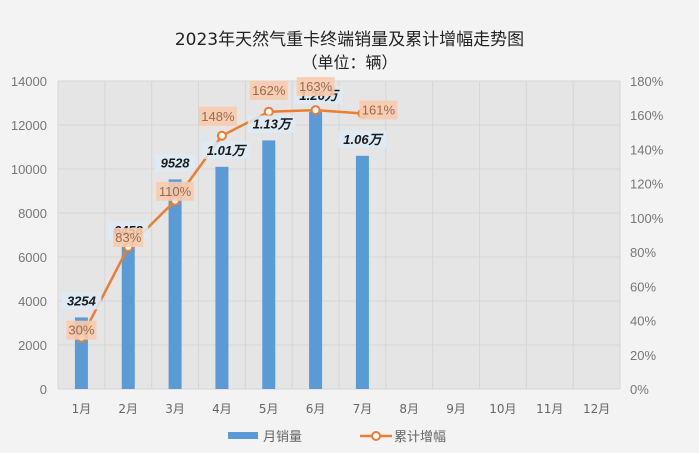  I want to click on bar-swatch-icon, so click(243, 435).